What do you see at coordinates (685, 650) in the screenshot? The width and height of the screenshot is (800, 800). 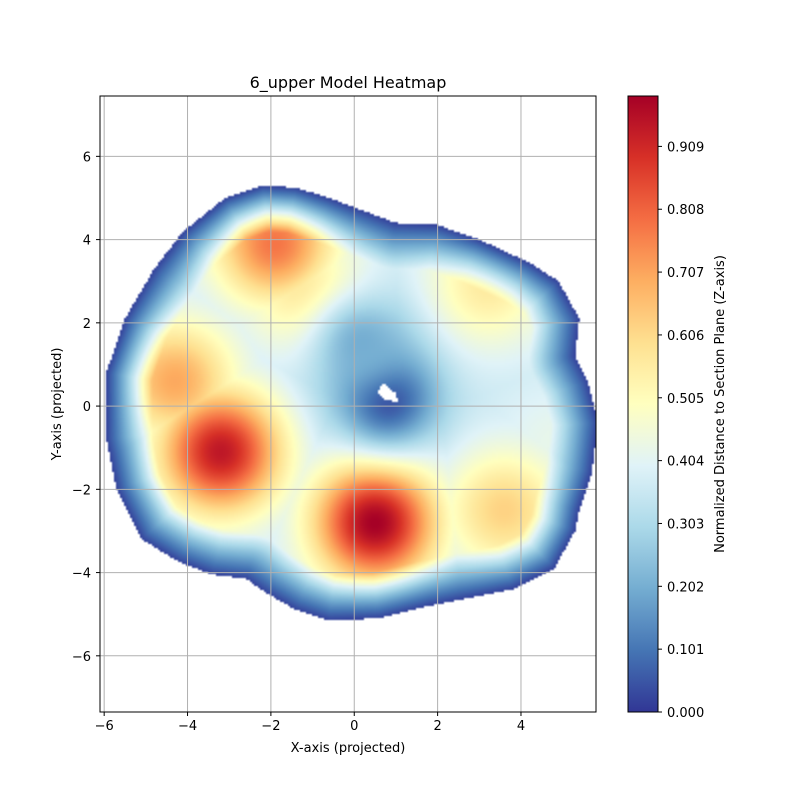 I see `colorbar-tick-label: 0.101` at bounding box center [685, 650].